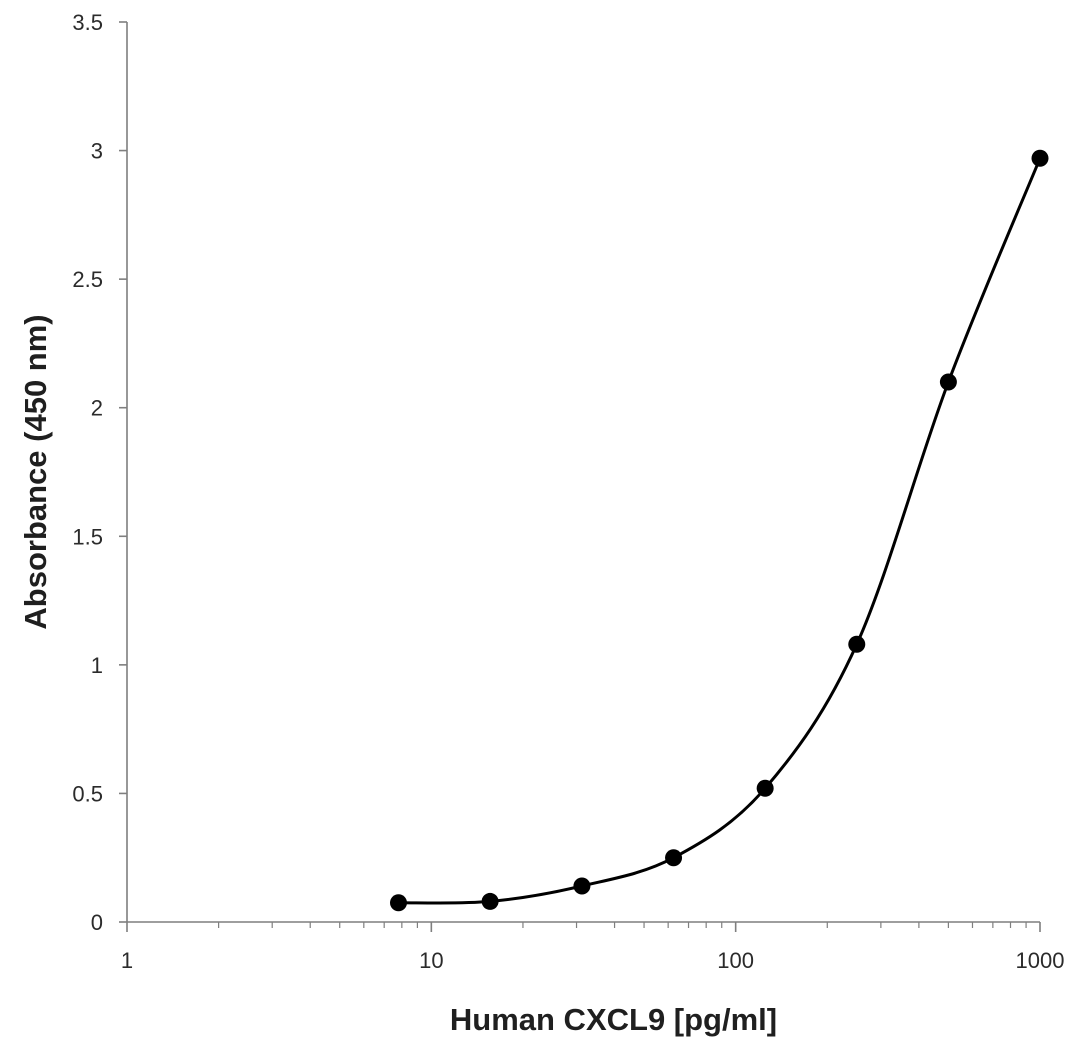  What do you see at coordinates (431, 960) in the screenshot?
I see `x-tick-label: 10` at bounding box center [431, 960].